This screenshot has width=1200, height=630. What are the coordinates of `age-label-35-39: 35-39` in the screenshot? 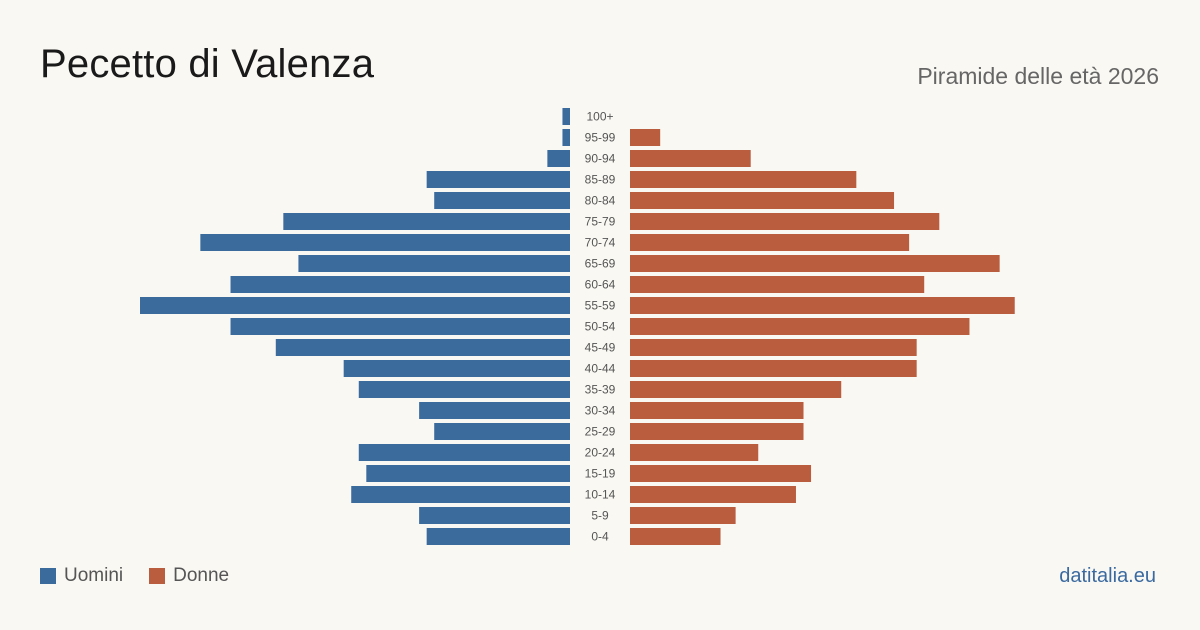 It's located at (600, 390).